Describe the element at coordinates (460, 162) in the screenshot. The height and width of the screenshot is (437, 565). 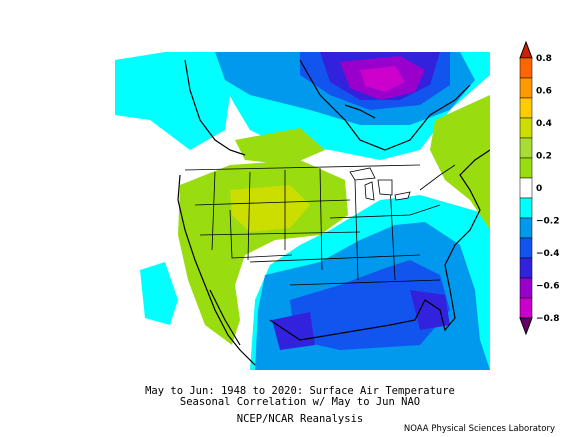
I see `green-region-atlantic` at that location.